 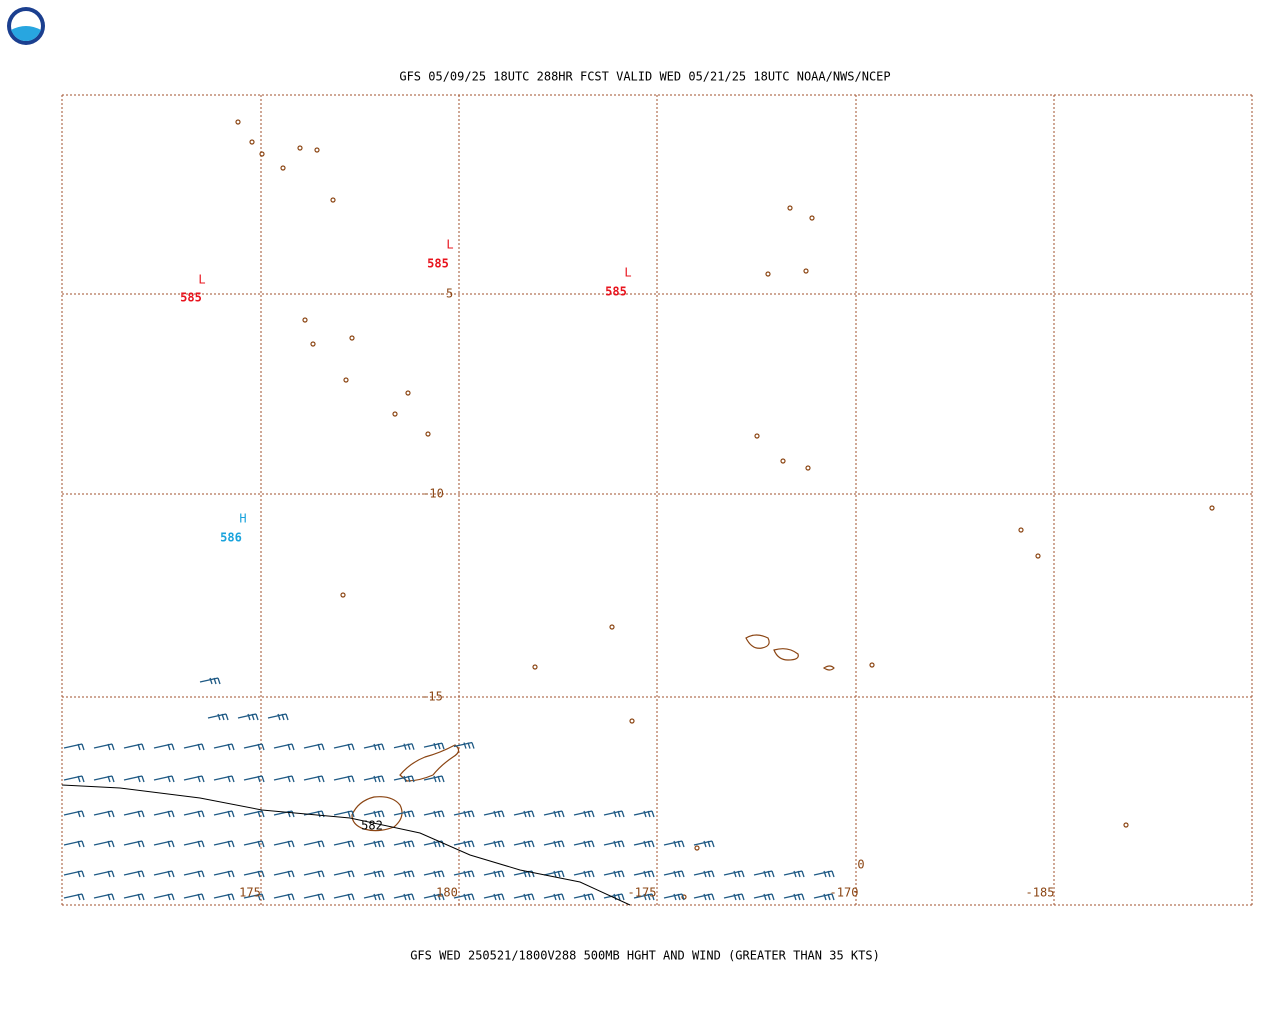 What do you see at coordinates (446, 294) in the screenshot?
I see `latitude-label: -5` at bounding box center [446, 294].